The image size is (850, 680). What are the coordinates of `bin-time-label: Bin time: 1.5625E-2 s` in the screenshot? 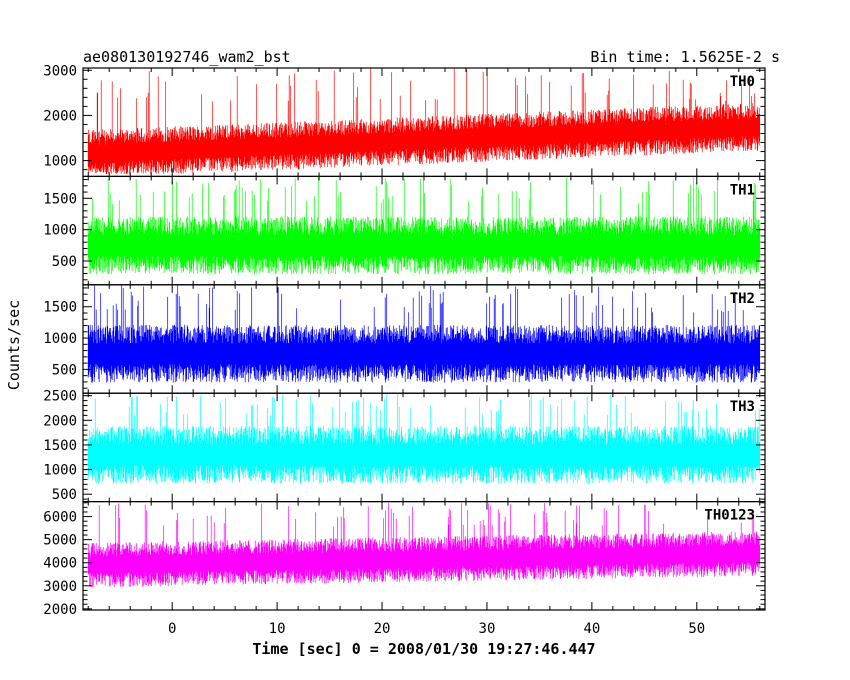 It's located at (685, 57).